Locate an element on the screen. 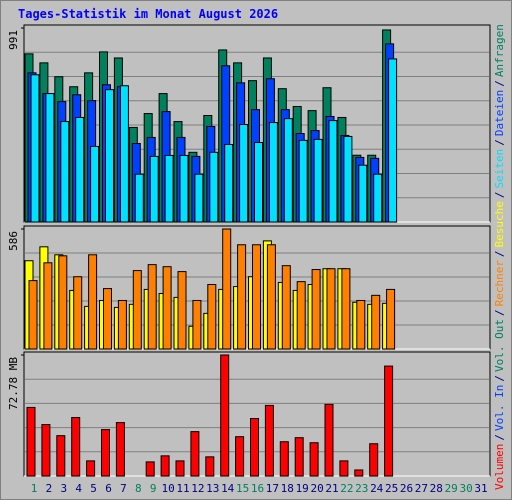 The height and width of the screenshot is (500, 512). y-tick-label: 72.78 MB is located at coordinates (13, 383).